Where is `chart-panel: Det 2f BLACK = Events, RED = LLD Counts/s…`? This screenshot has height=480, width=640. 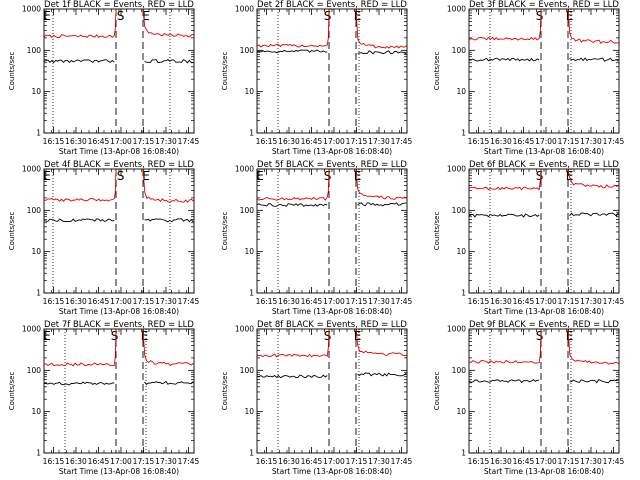
chart-panel: Det 2f BLACK = Events, RED = LLD Counts/s… is located at coordinates (317, 78).